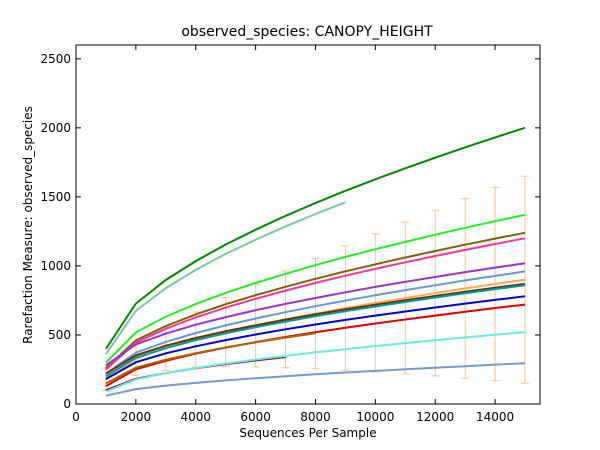 Image resolution: width=600 pixels, height=450 pixels. Describe the element at coordinates (307, 32) in the screenshot. I see `chart-title: observed_species: CANOPY_HEIGHT` at that location.